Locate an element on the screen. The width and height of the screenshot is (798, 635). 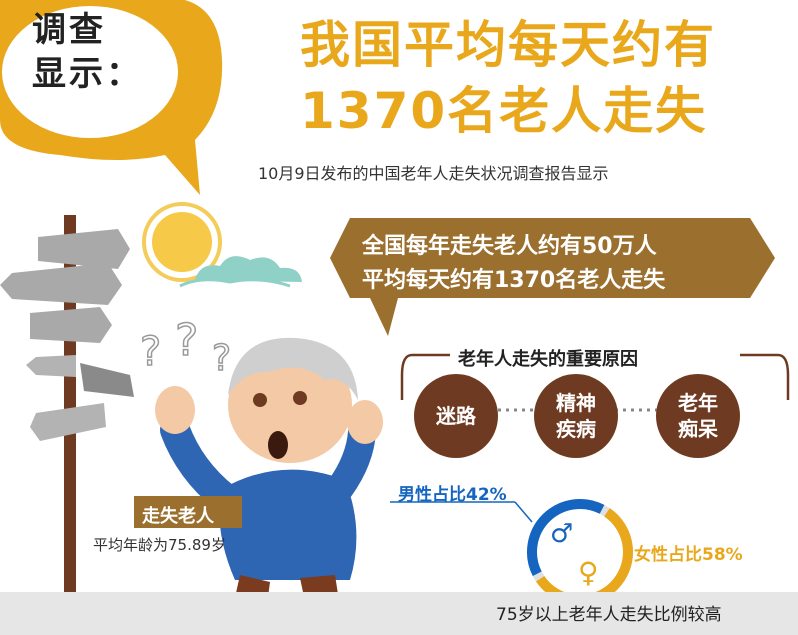
page-title: 我国平均每天约有 1370名老人走失 is located at coordinates (540, 78).